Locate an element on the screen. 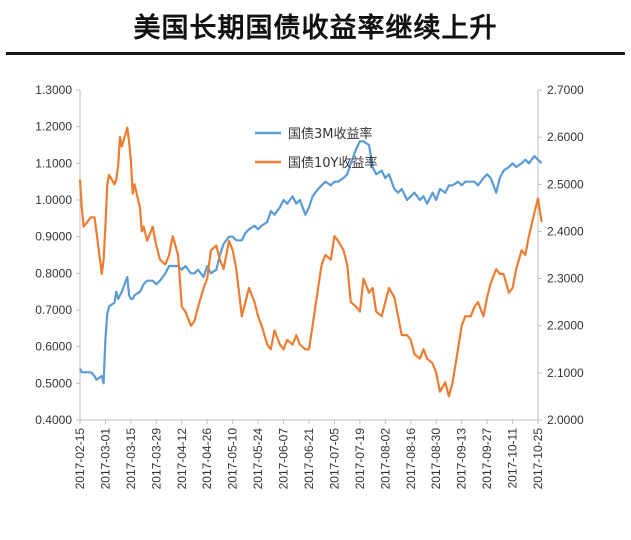 Image resolution: width=631 pixels, height=540 pixels. y-left-tick-label: 0.7000 is located at coordinates (53, 310).